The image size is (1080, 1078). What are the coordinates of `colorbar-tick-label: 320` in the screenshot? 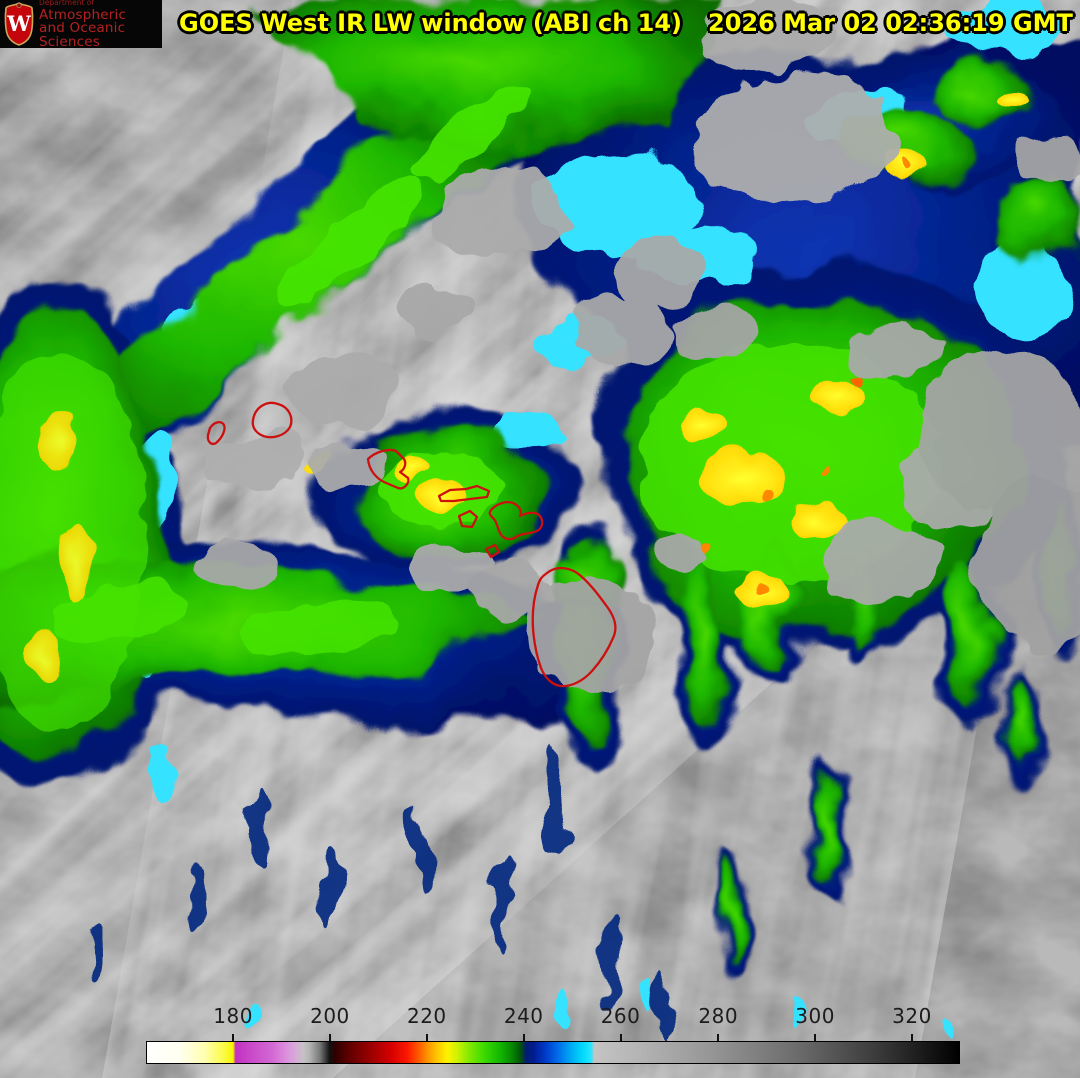 It's located at (912, 1016).